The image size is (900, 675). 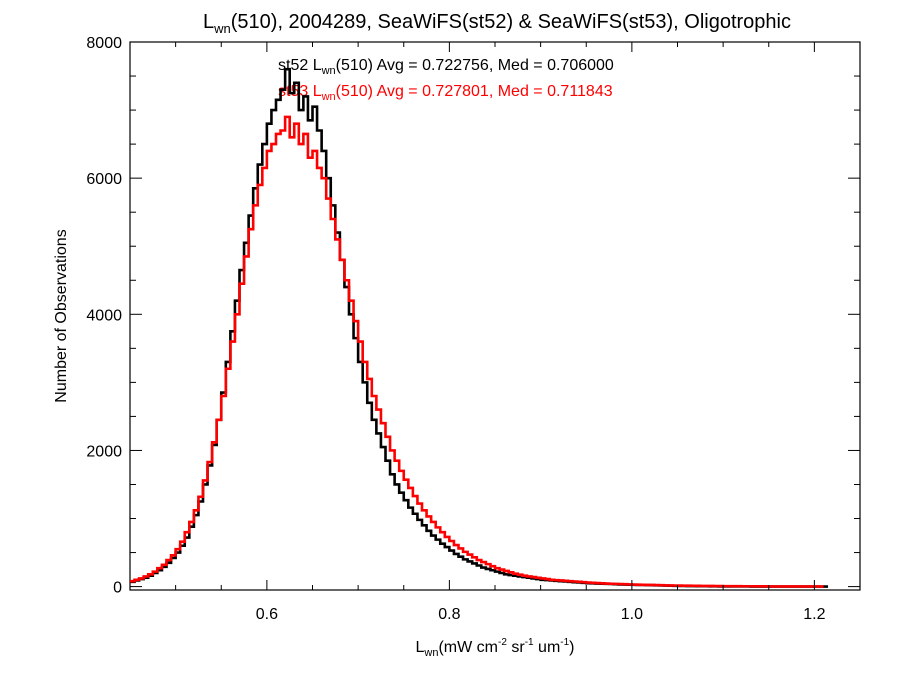 I want to click on x-tick-label: 1.0, so click(x=632, y=614).